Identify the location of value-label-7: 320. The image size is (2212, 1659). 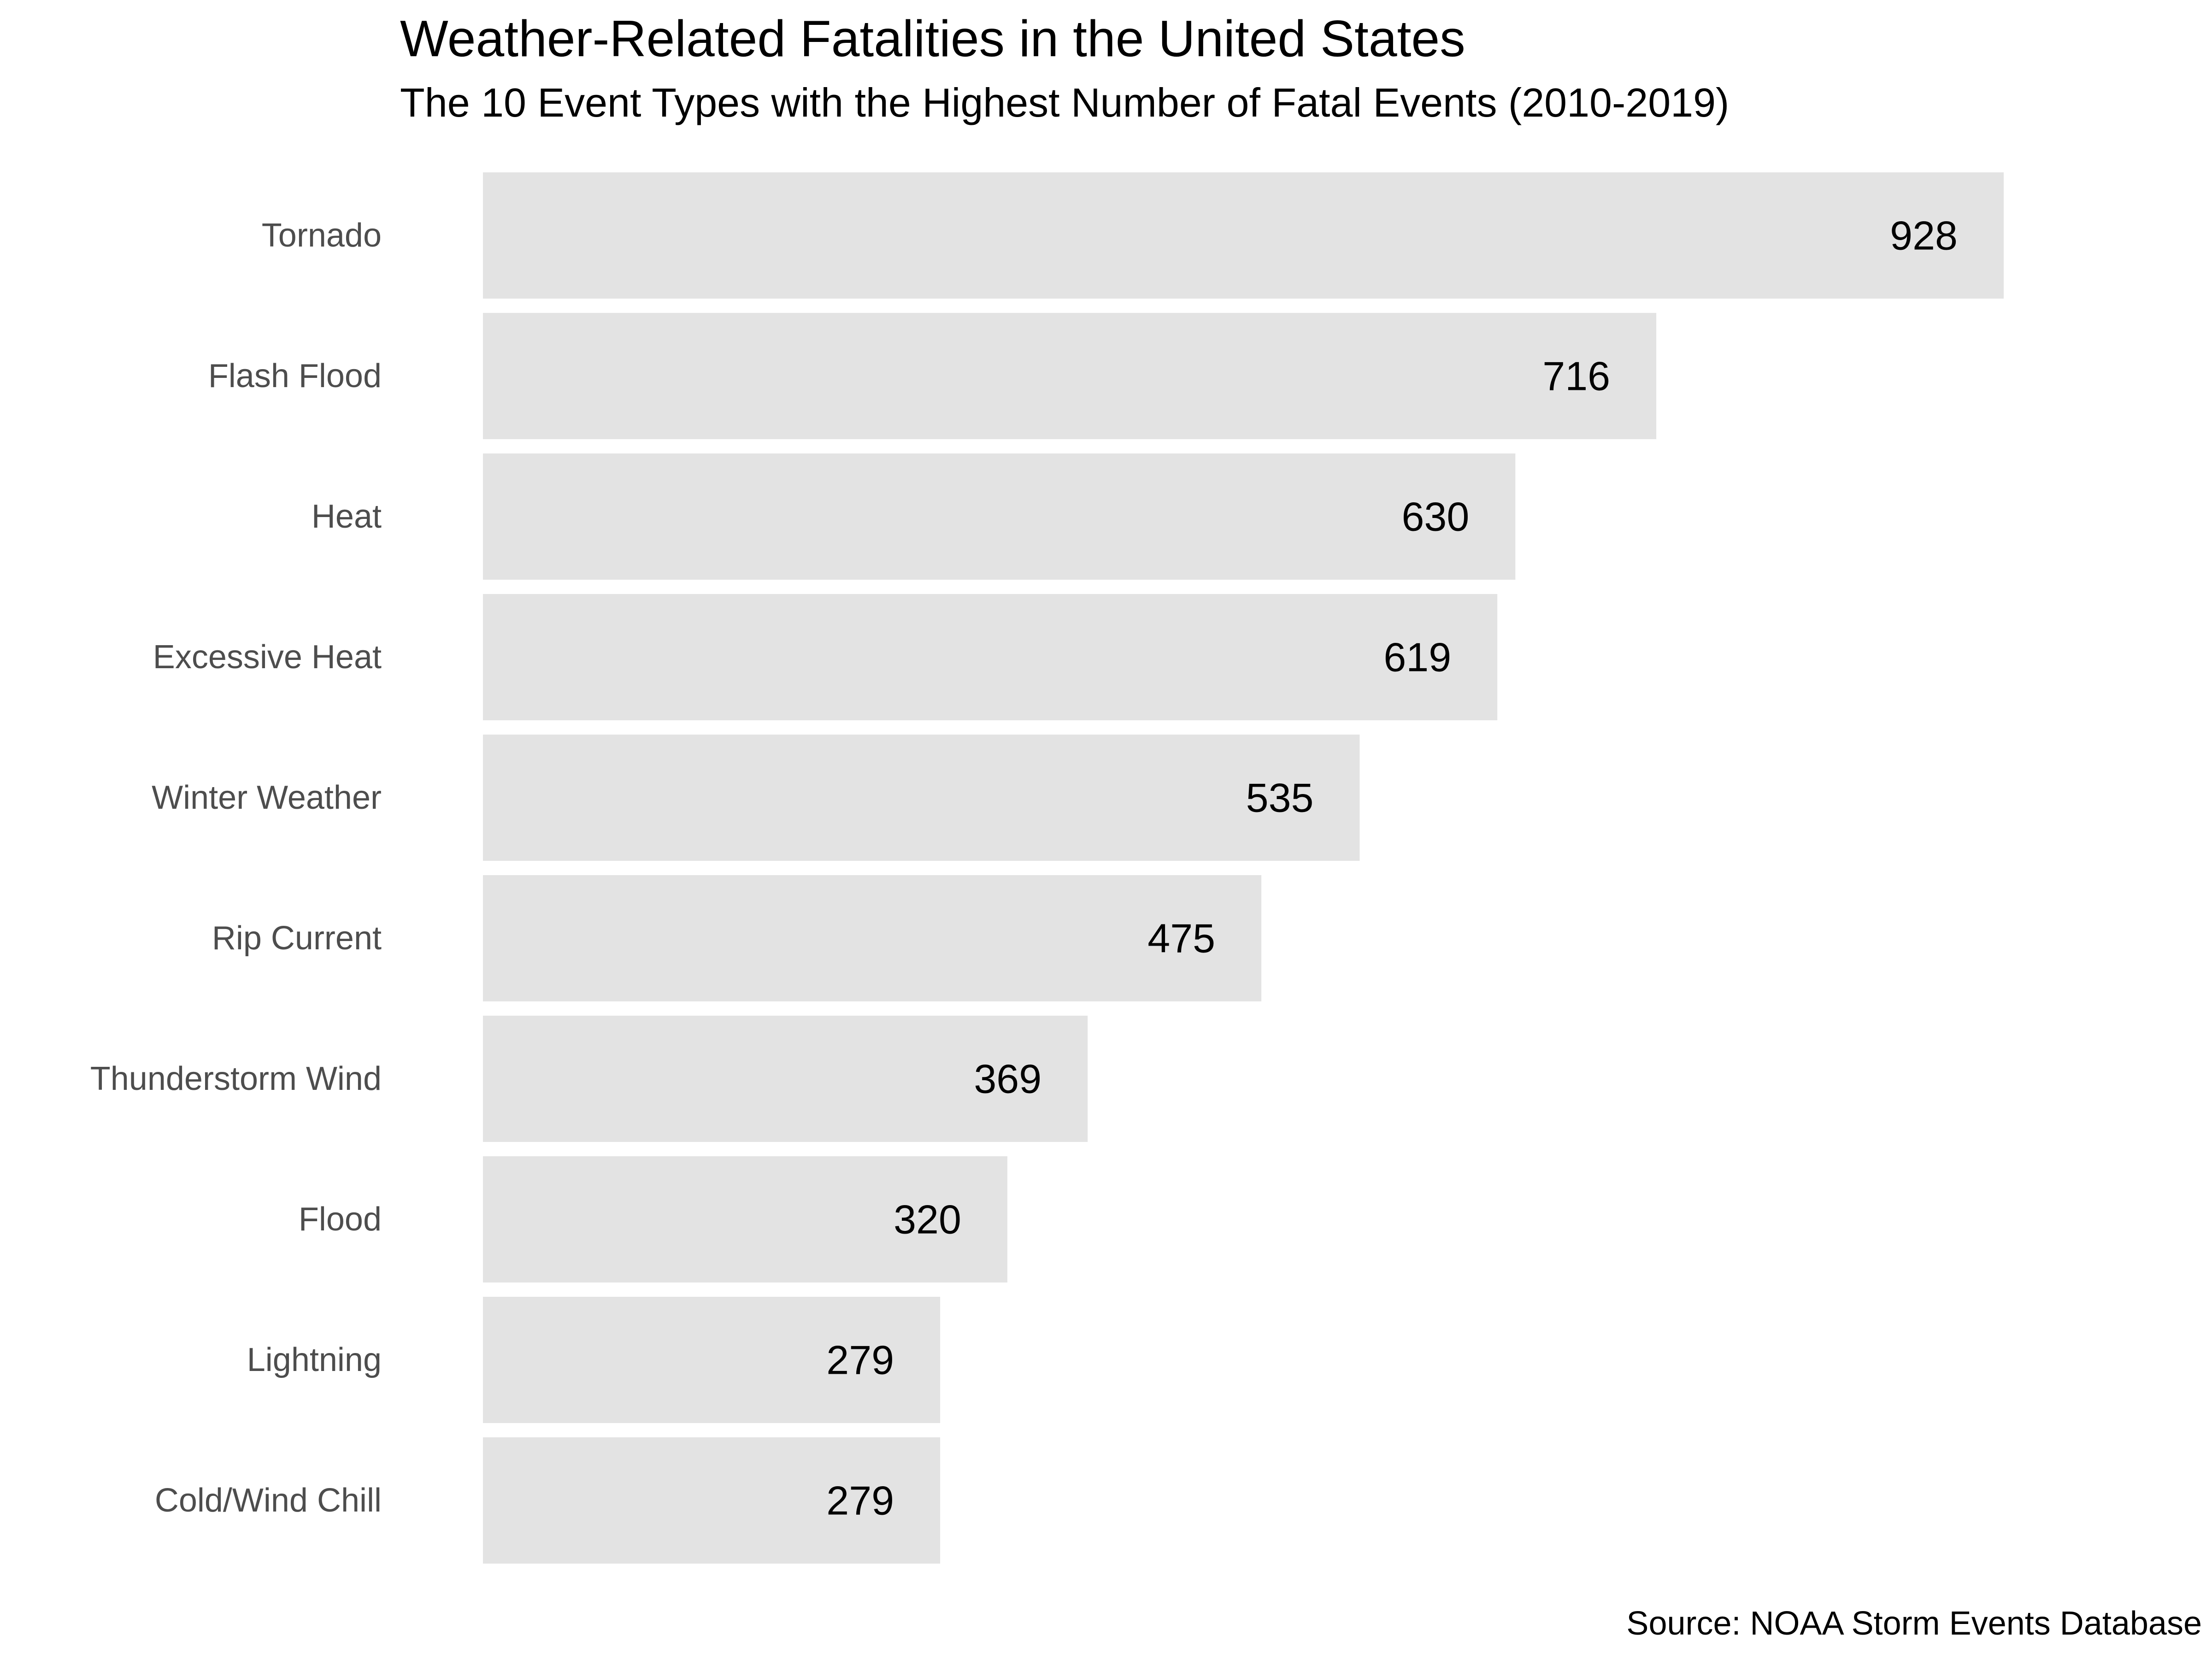
(927, 1219).